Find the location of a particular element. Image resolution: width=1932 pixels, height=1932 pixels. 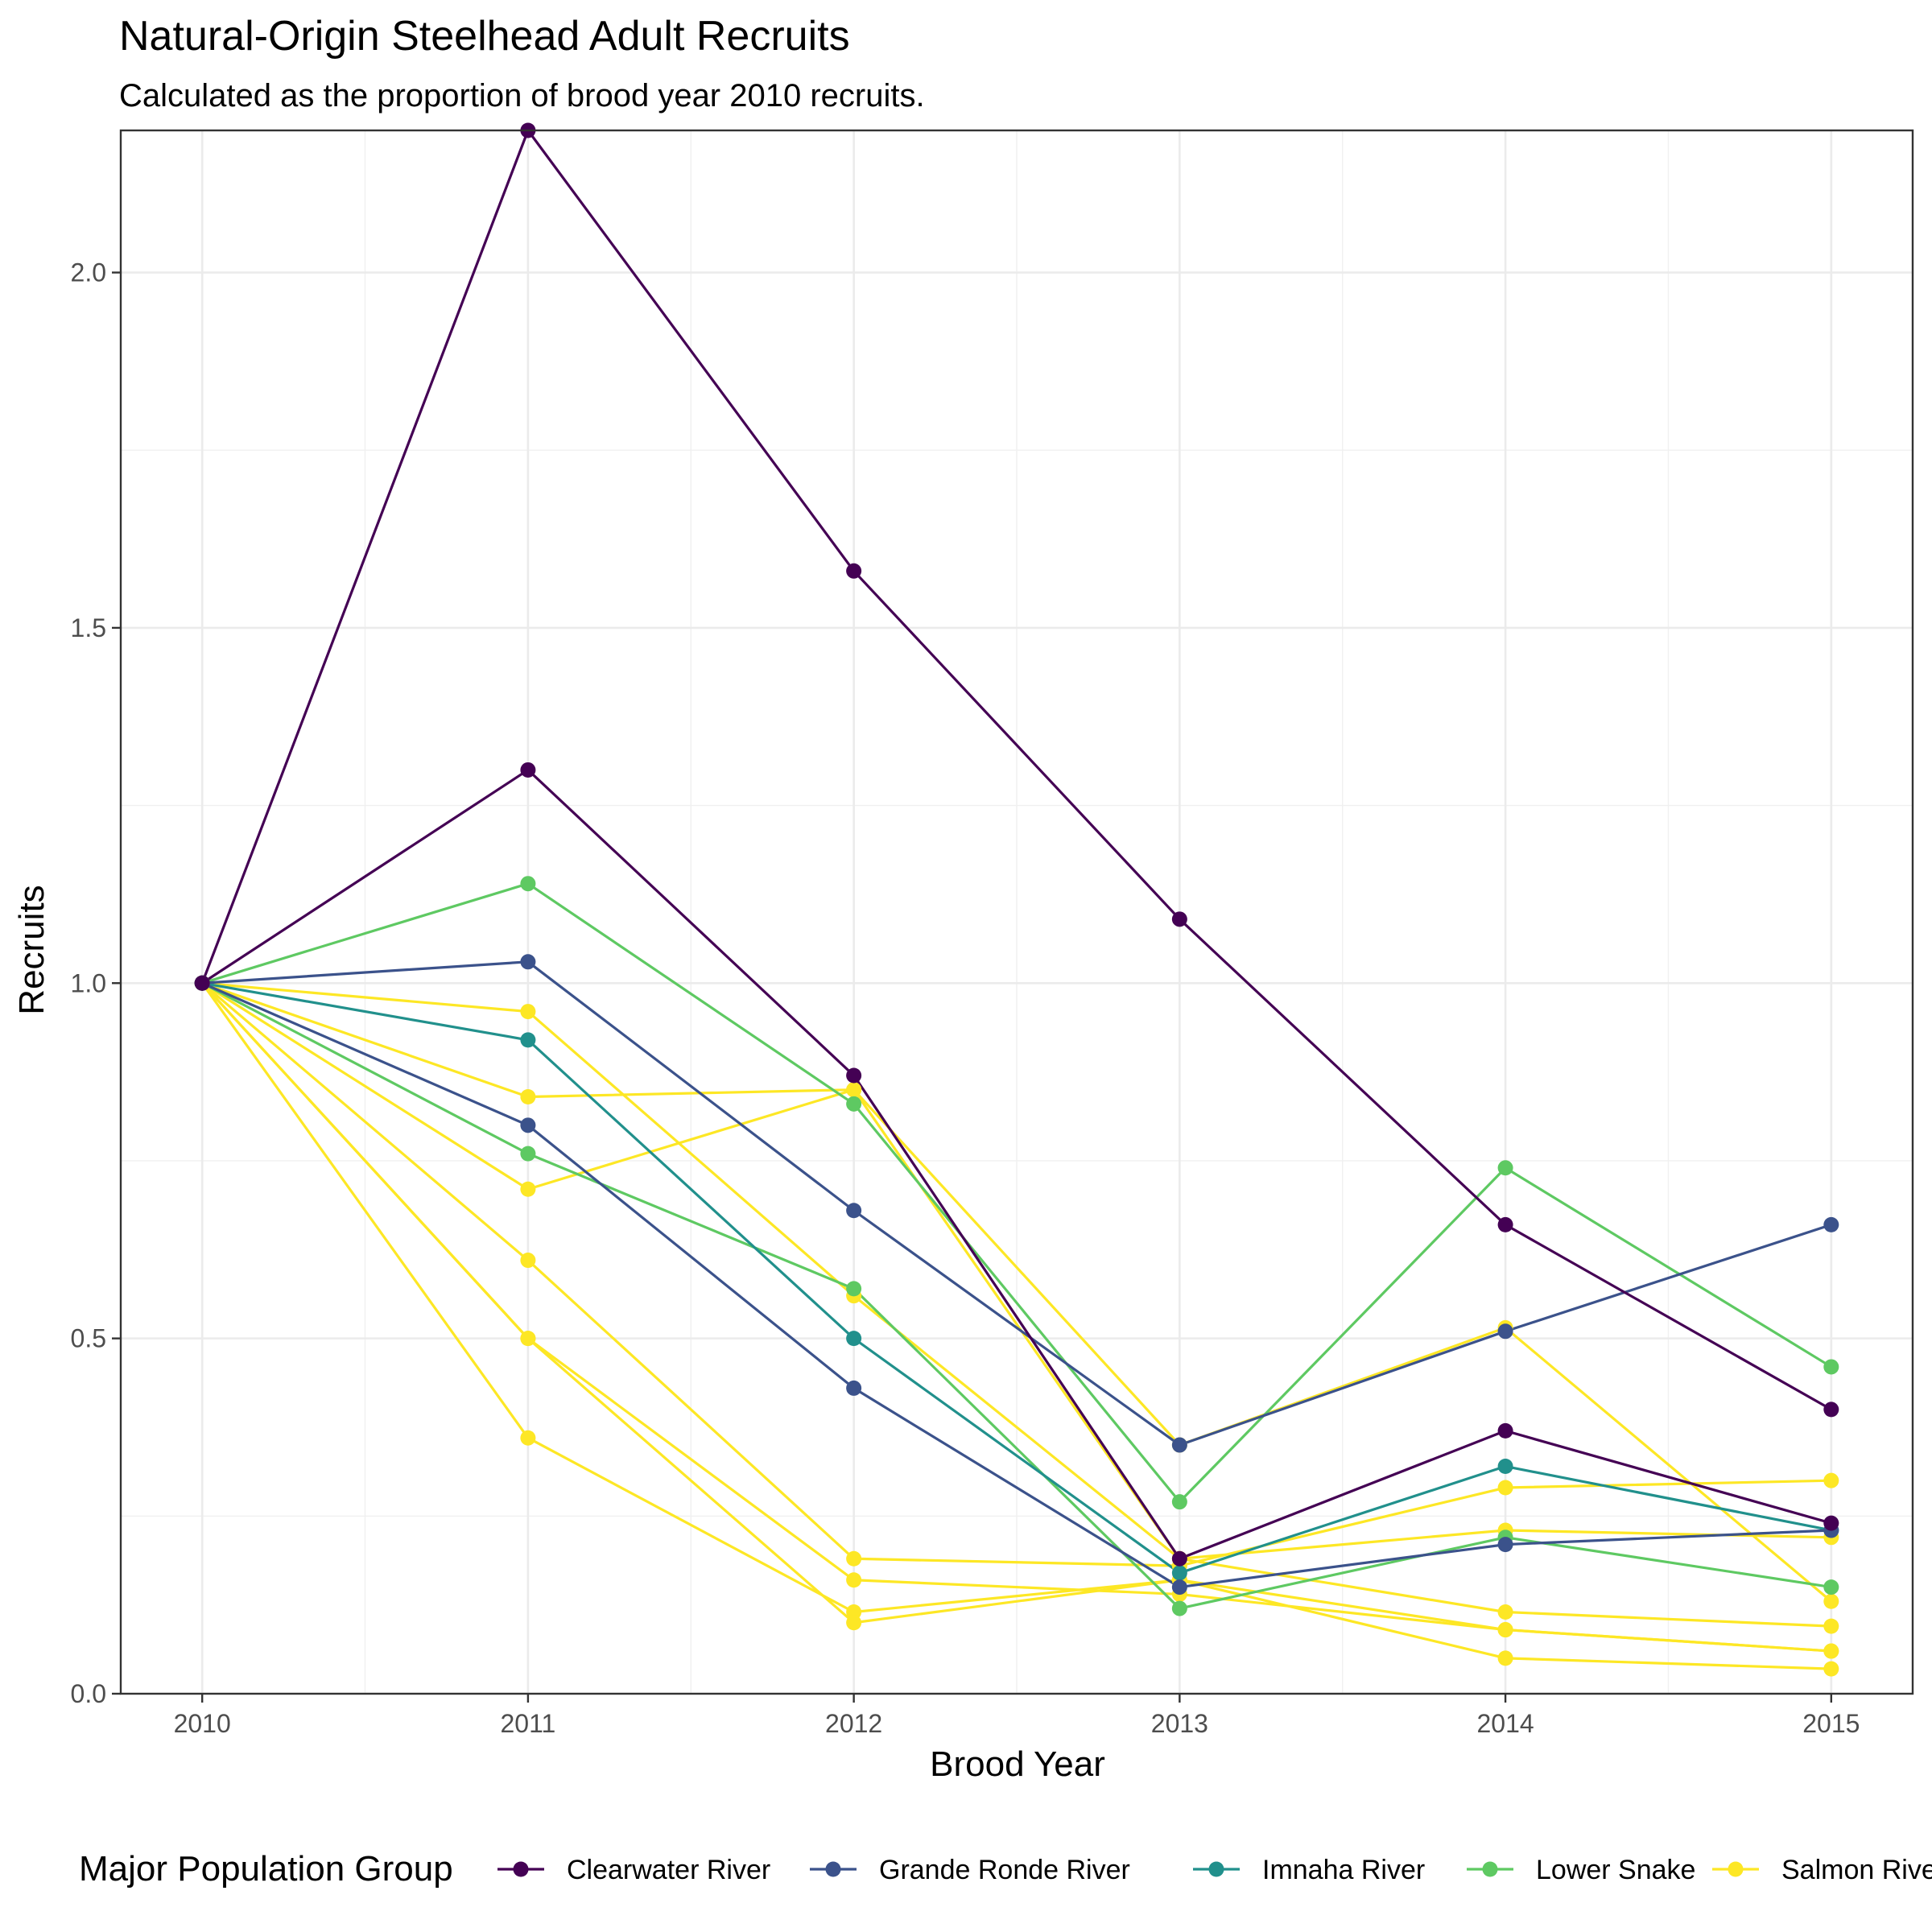

legend-item-1: Grande Ronde River is located at coordinates (970, 1870).